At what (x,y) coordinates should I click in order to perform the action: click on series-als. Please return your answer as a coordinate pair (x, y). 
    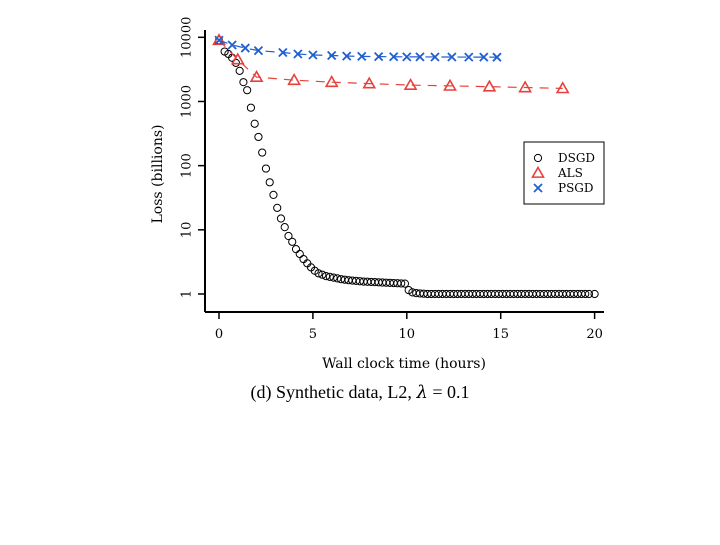
    Looking at the image, I should click on (391, 63).